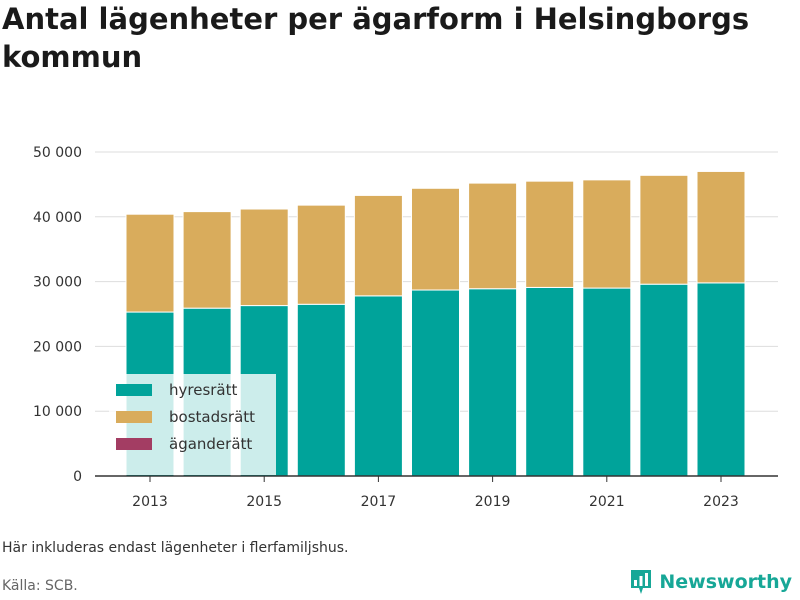 The width and height of the screenshot is (800, 600). Describe the element at coordinates (436, 492) in the screenshot. I see `x-axis: 2013 2015 2017 2019 2021 2023` at that location.